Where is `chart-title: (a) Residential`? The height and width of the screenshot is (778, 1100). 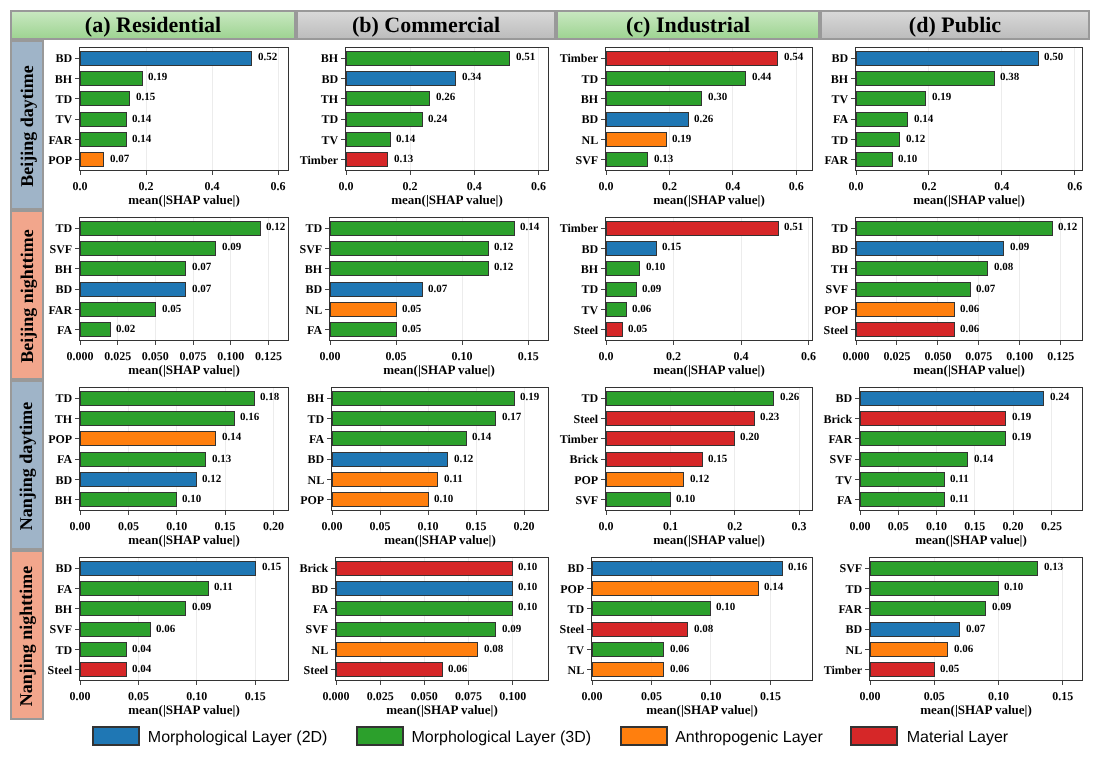 chart-title: (a) Residential is located at coordinates (153, 25).